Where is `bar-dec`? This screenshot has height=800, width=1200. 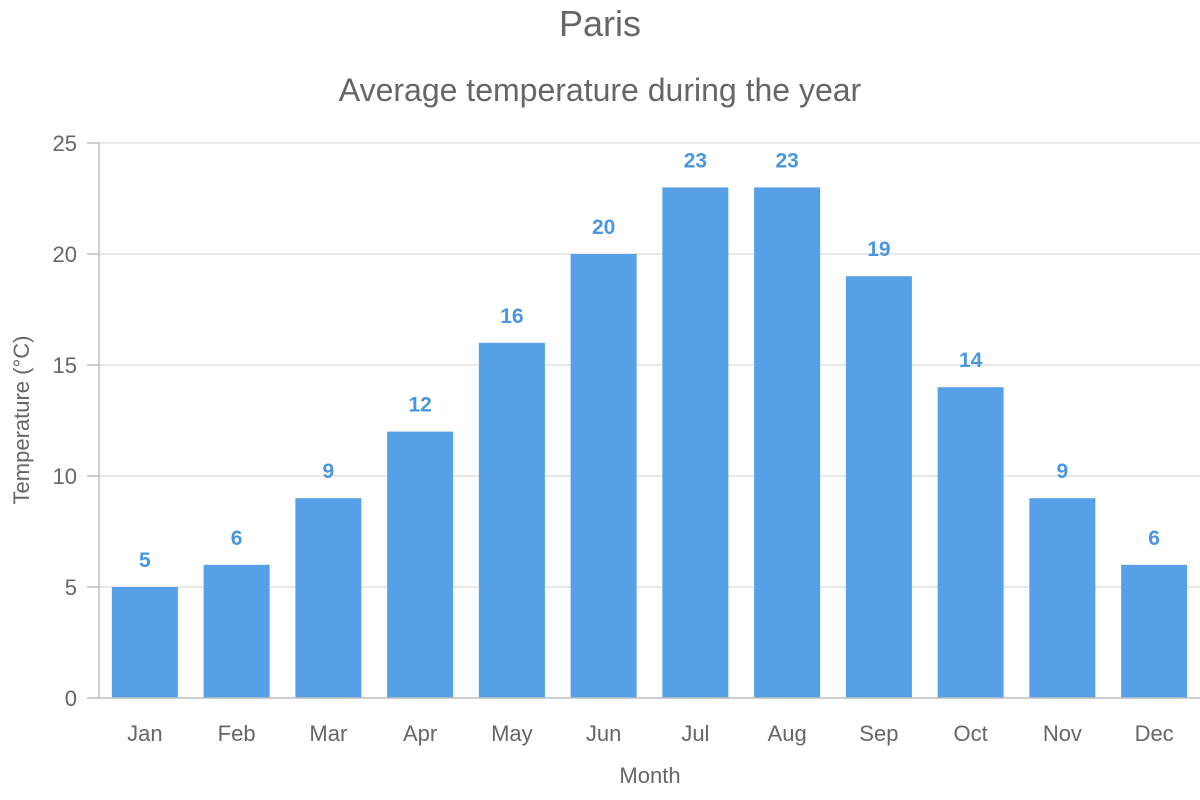
bar-dec is located at coordinates (1154, 631).